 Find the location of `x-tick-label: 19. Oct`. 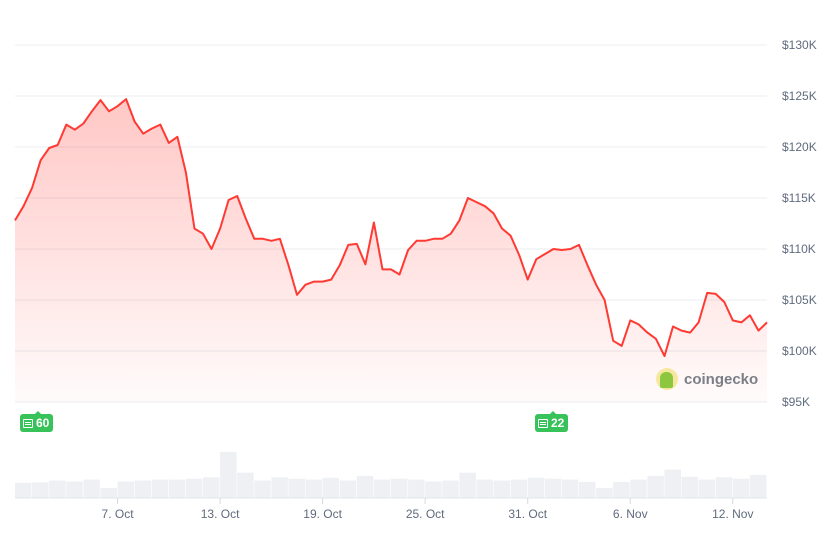

x-tick-label: 19. Oct is located at coordinates (322, 514).